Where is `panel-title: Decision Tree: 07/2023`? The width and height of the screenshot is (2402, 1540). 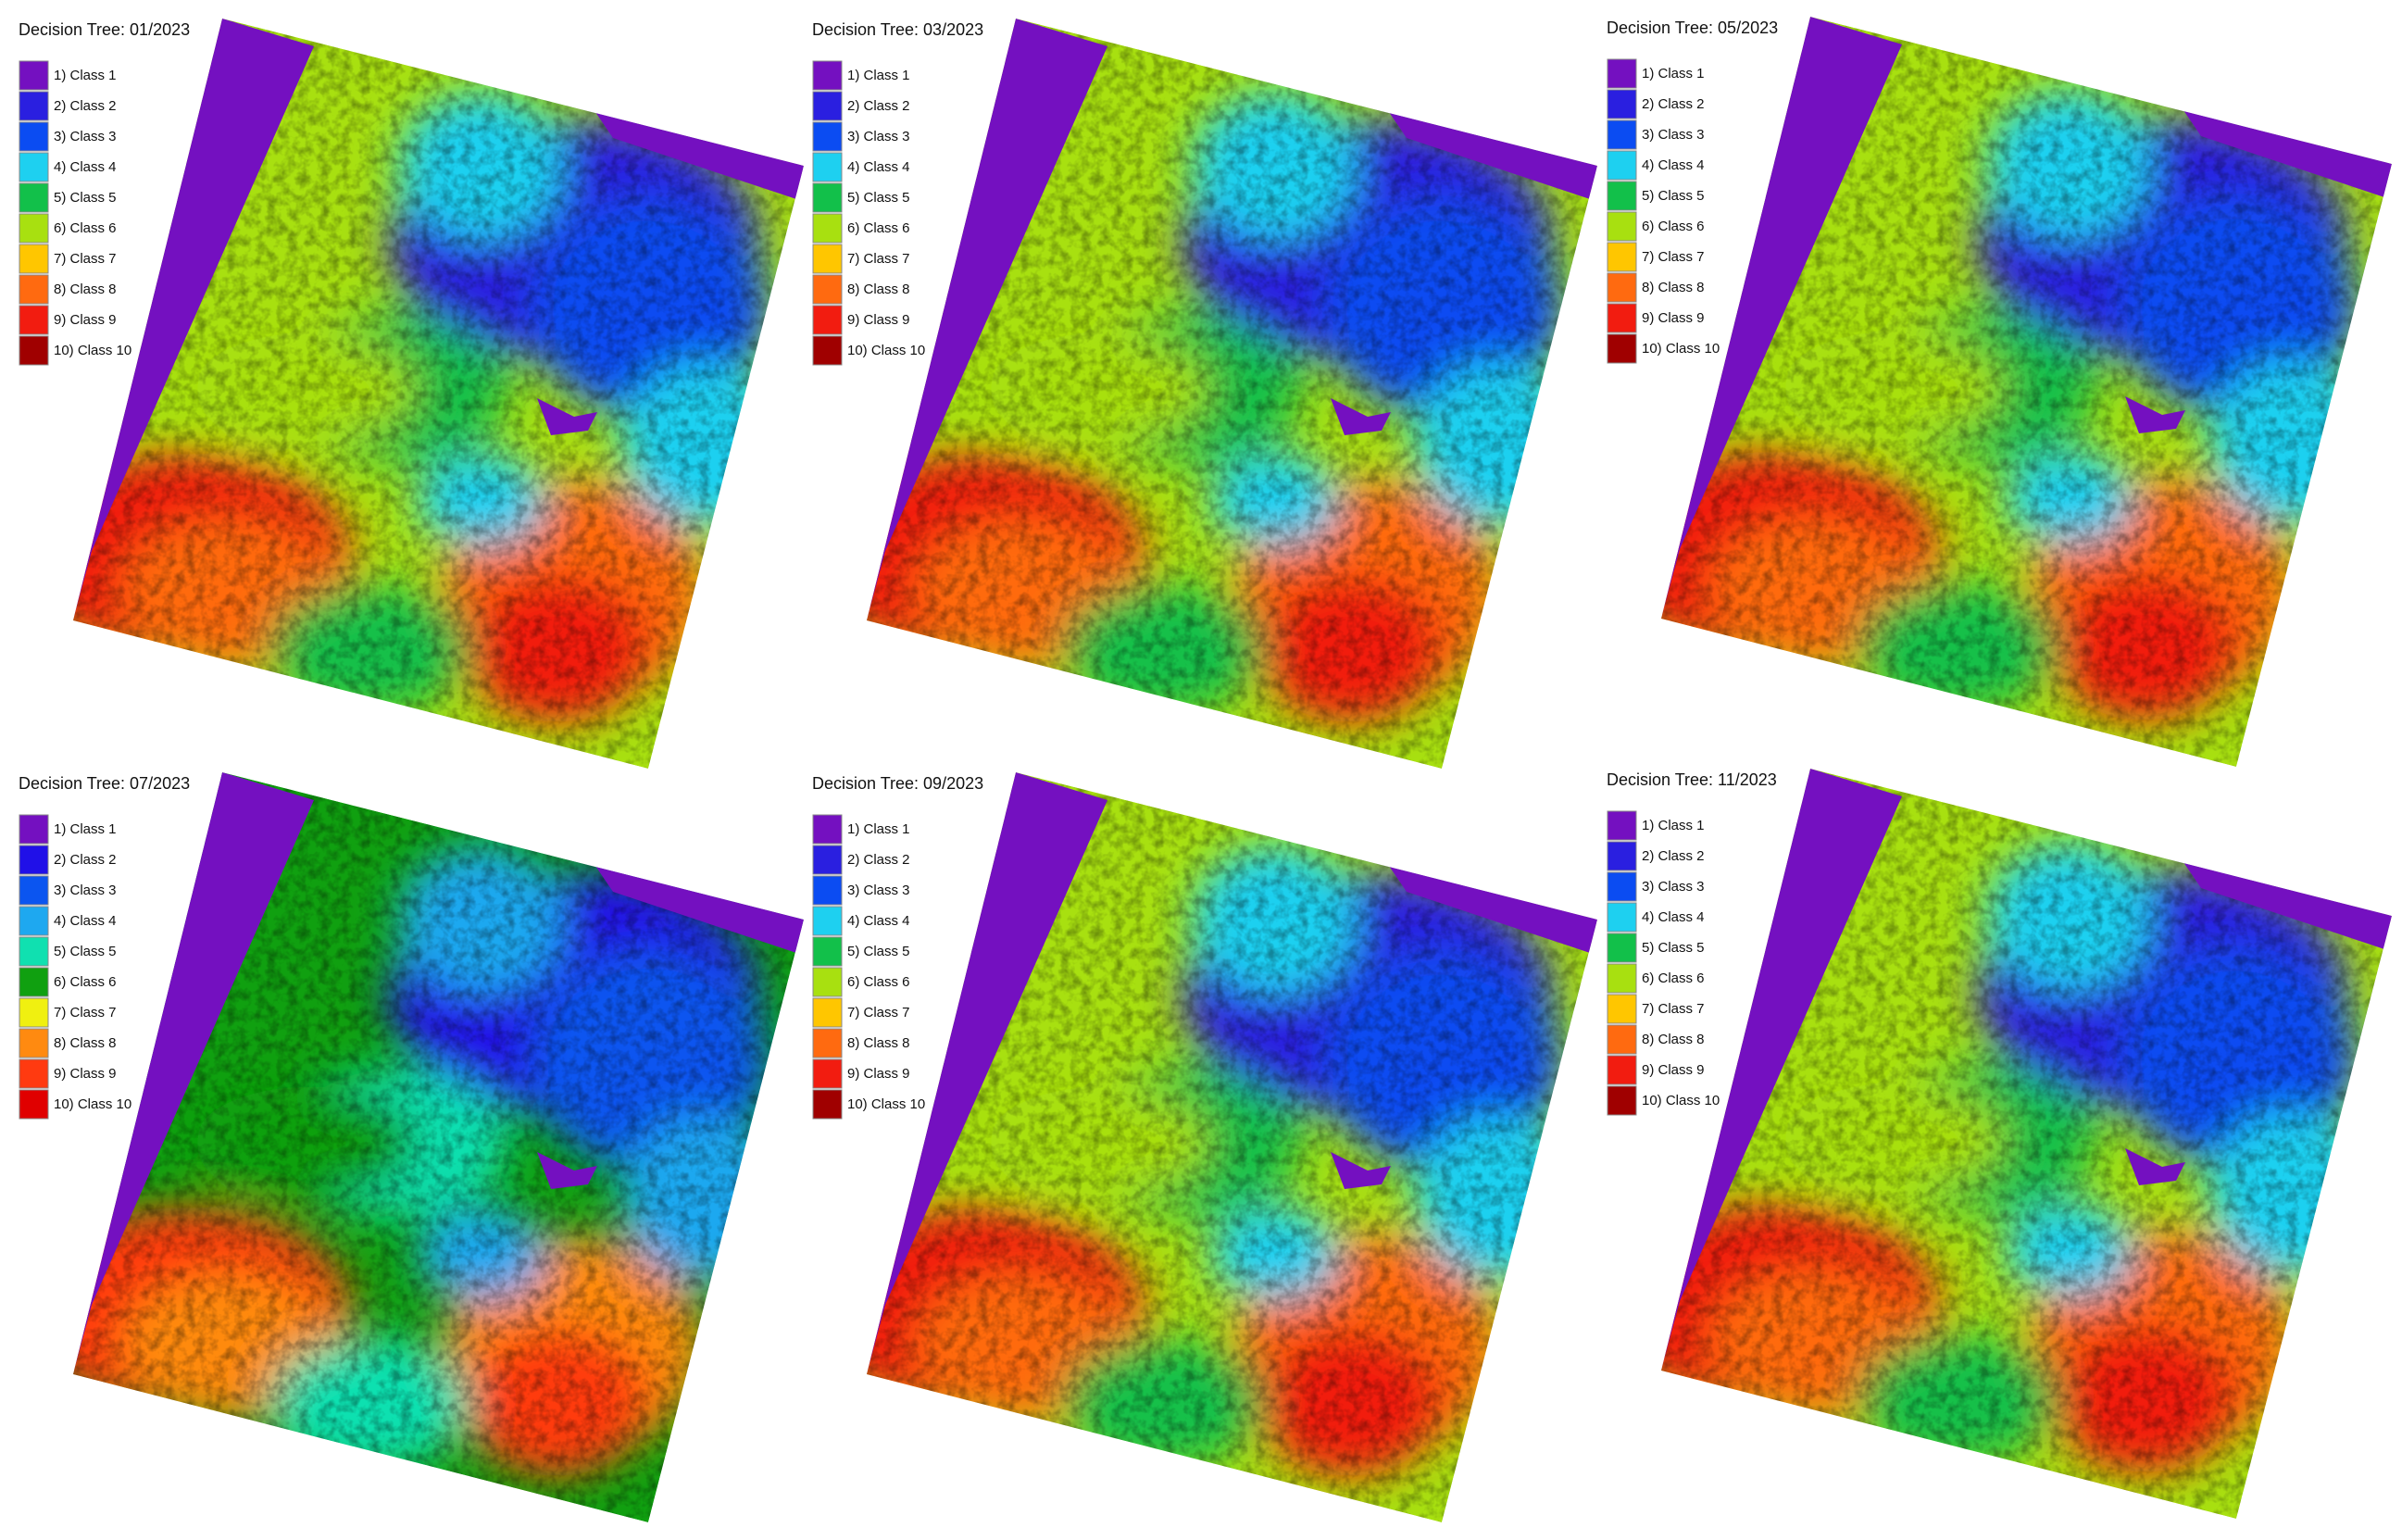
panel-title: Decision Tree: 07/2023 is located at coordinates (105, 783).